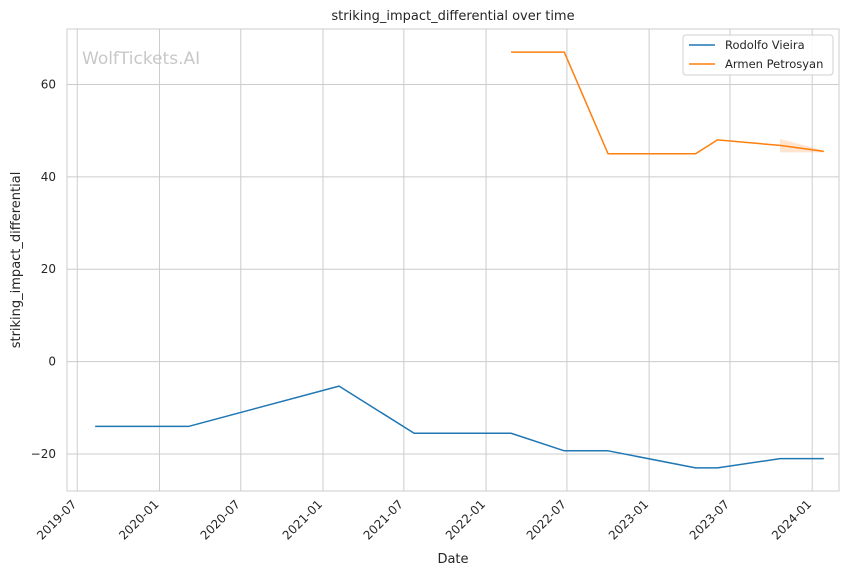 This screenshot has width=850, height=575. What do you see at coordinates (52, 362) in the screenshot?
I see `y-tick-label: 0` at bounding box center [52, 362].